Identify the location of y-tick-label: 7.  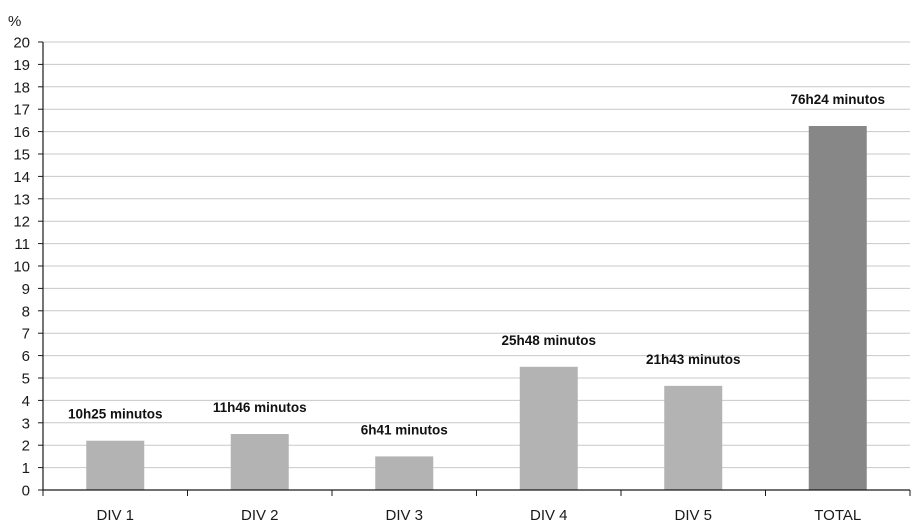
(26, 334).